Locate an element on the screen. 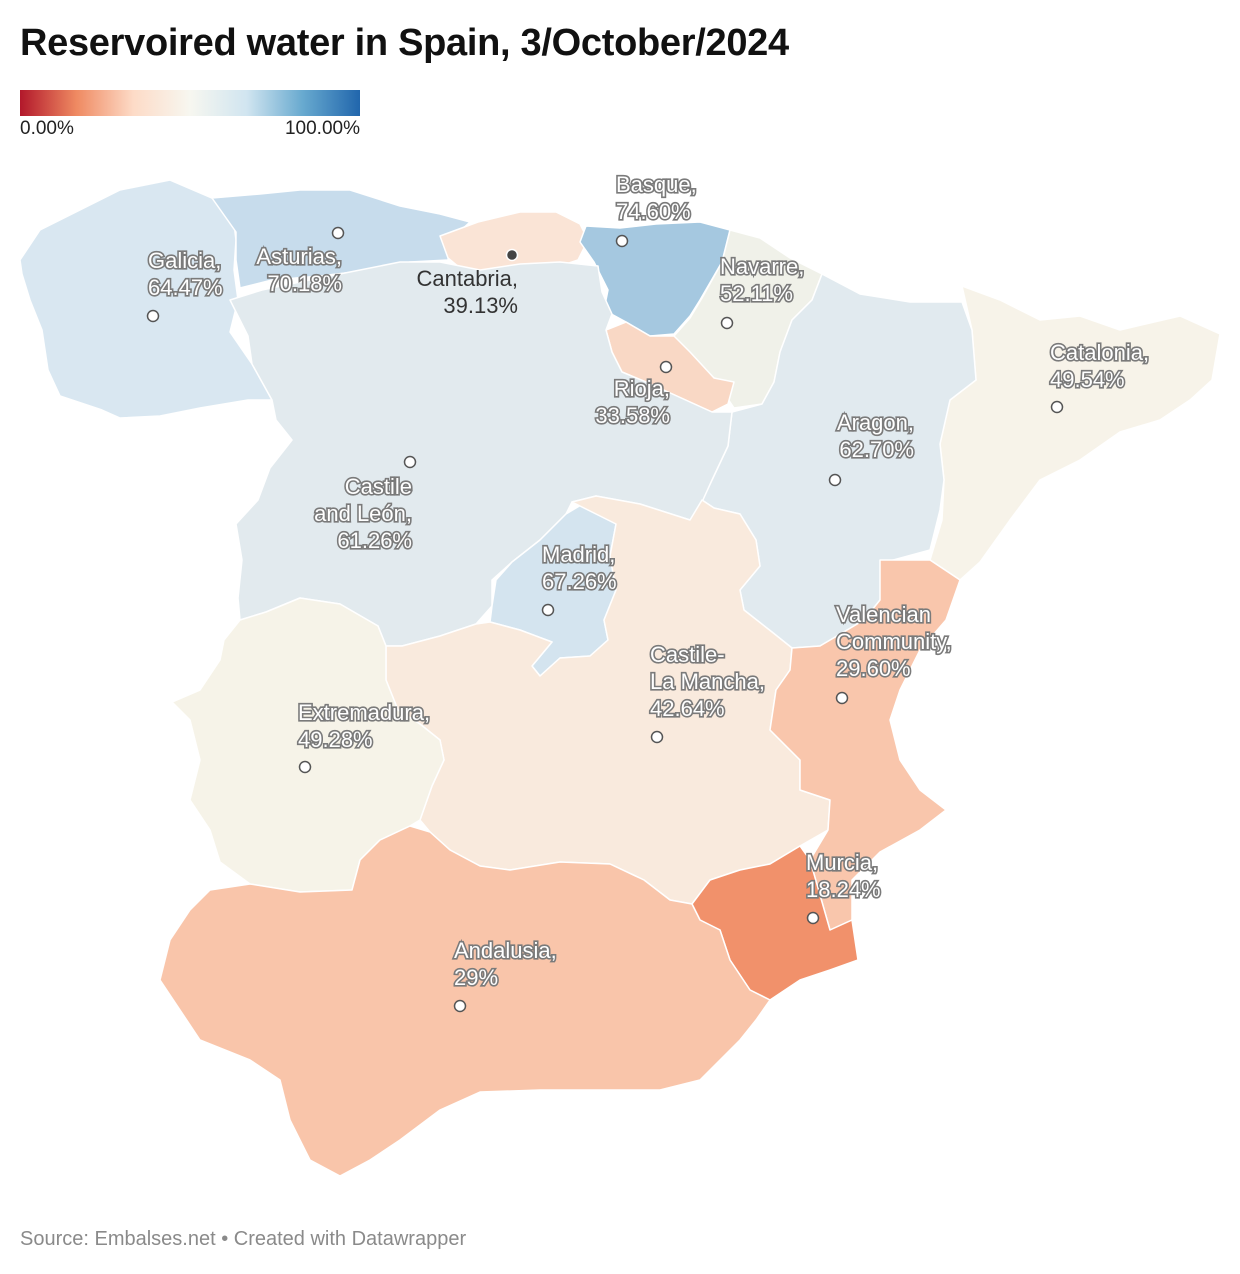 The height and width of the screenshot is (1274, 1240). region-marker-navarre is located at coordinates (727, 323).